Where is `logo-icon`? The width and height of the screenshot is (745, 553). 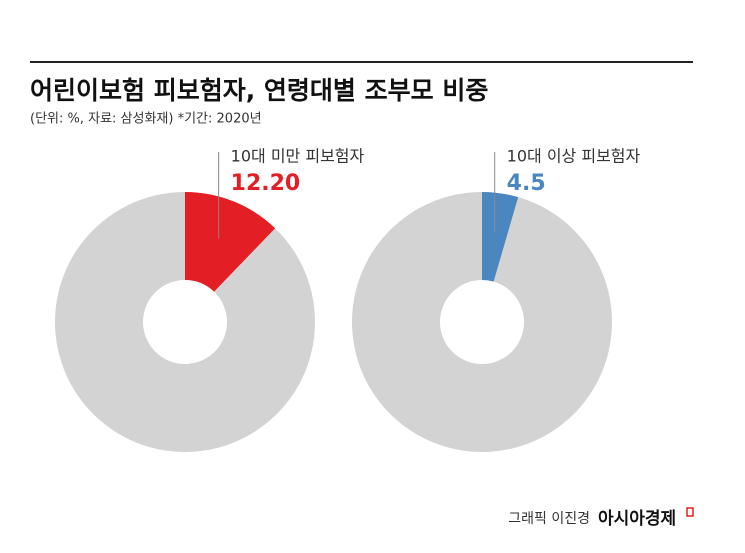 logo-icon is located at coordinates (690, 512).